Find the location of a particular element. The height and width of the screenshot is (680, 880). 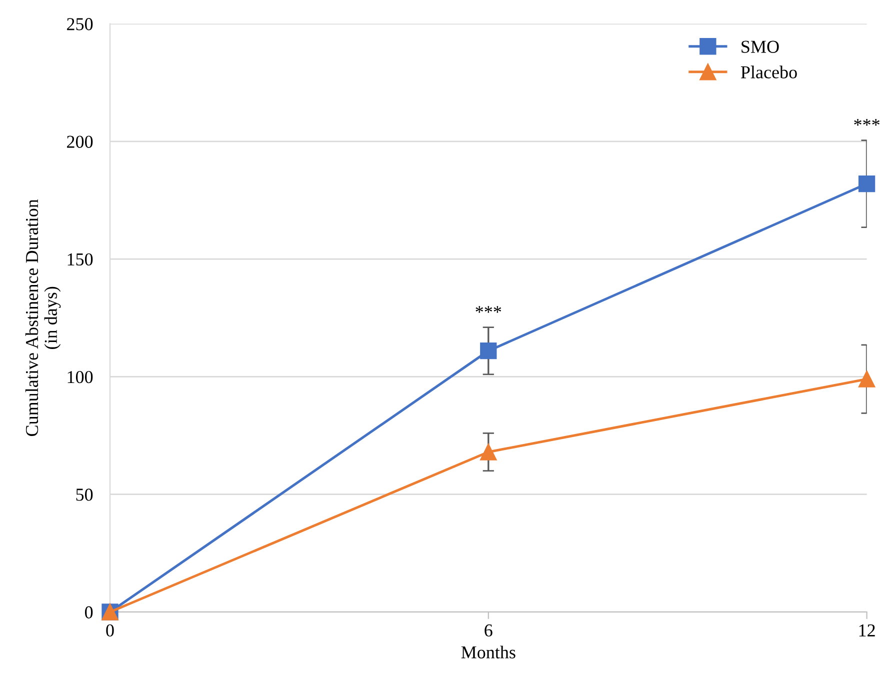

x-tick-label: 6 is located at coordinates (488, 630).